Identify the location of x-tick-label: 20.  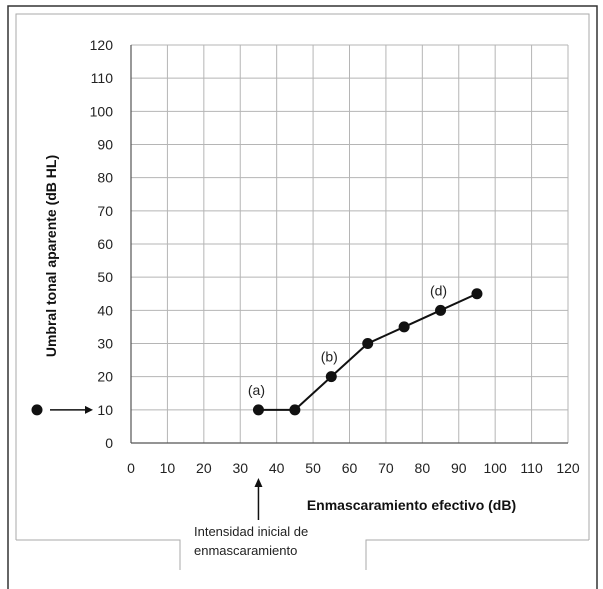
(204, 468).